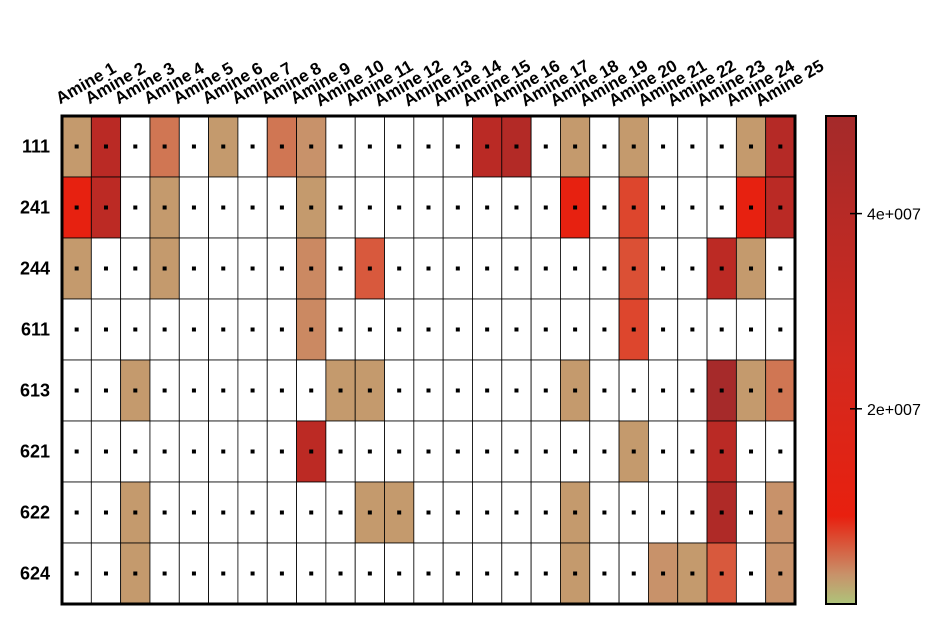 The image size is (943, 620). Describe the element at coordinates (35, 513) in the screenshot. I see `row-label: 622` at that location.